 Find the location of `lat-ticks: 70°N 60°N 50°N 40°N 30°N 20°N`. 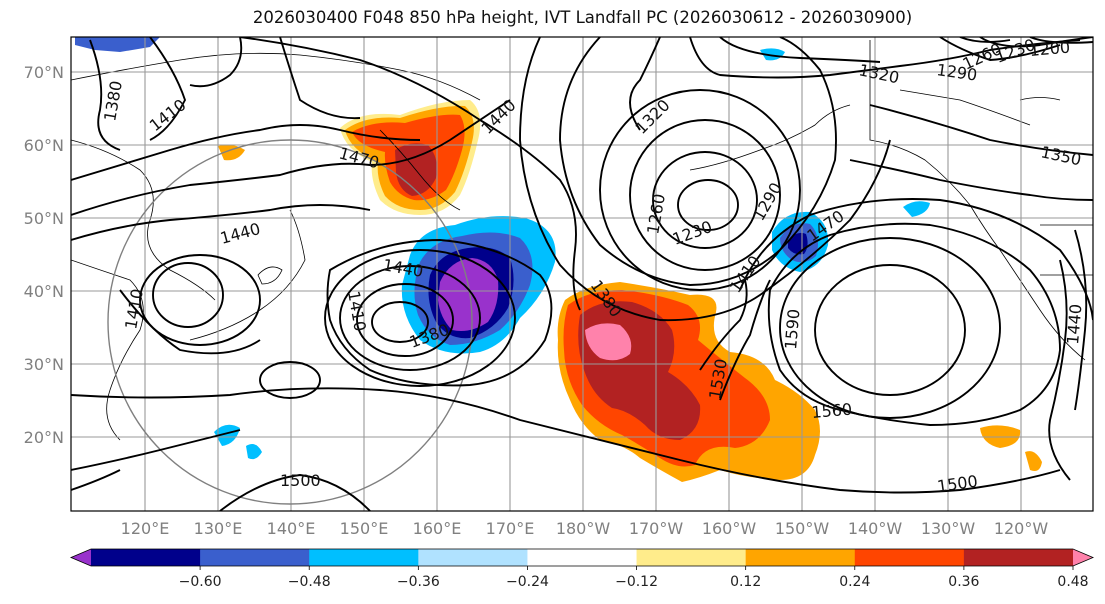

lat-ticks: 70°N 60°N 50°N 40°N 30°N 20°N is located at coordinates (44, 255).